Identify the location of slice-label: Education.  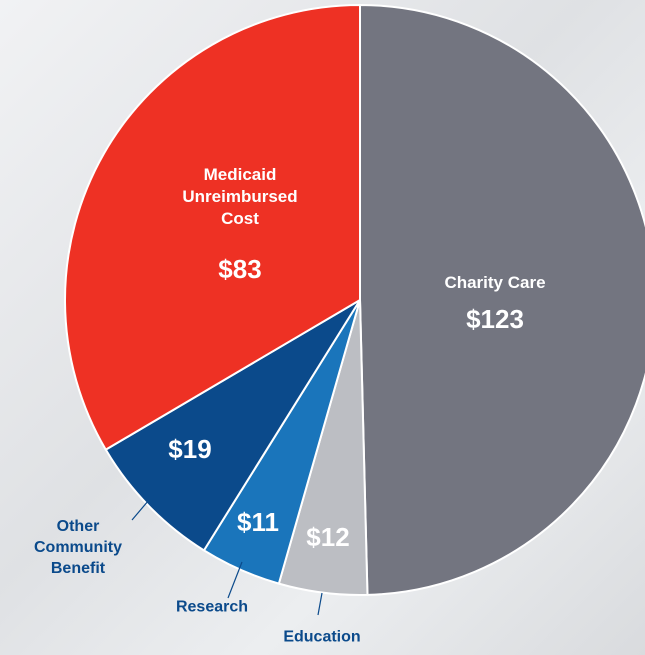
(322, 637).